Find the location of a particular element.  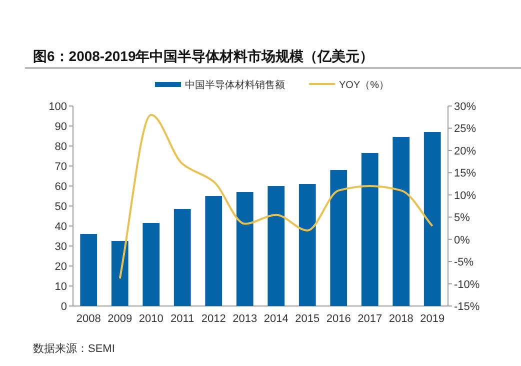

y2-tick-label: 0% is located at coordinates (462, 240).